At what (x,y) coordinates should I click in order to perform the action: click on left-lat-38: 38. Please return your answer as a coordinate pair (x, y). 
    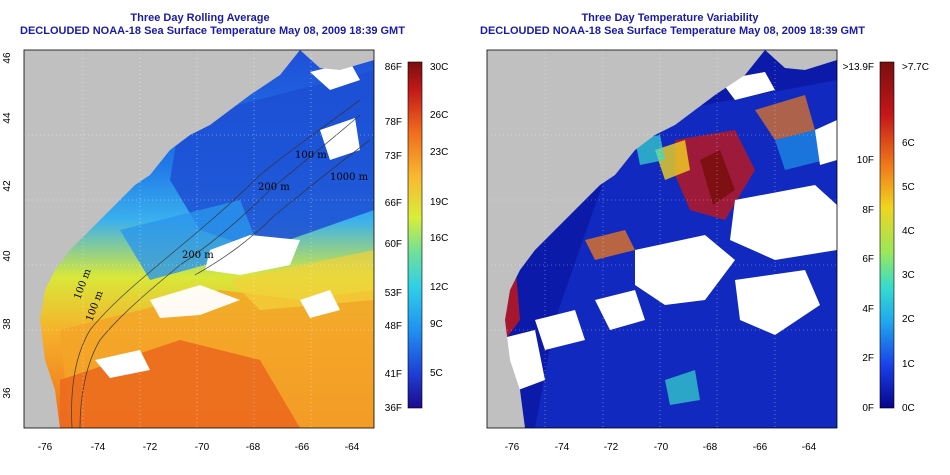
    Looking at the image, I should click on (7, 324).